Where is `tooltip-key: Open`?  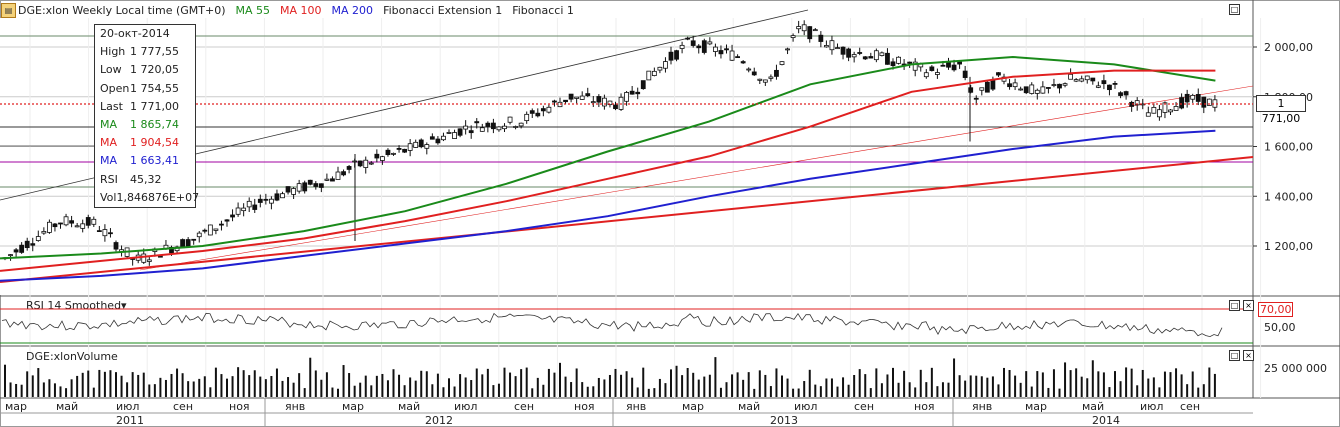 tooltip-key: Open is located at coordinates (115, 88).